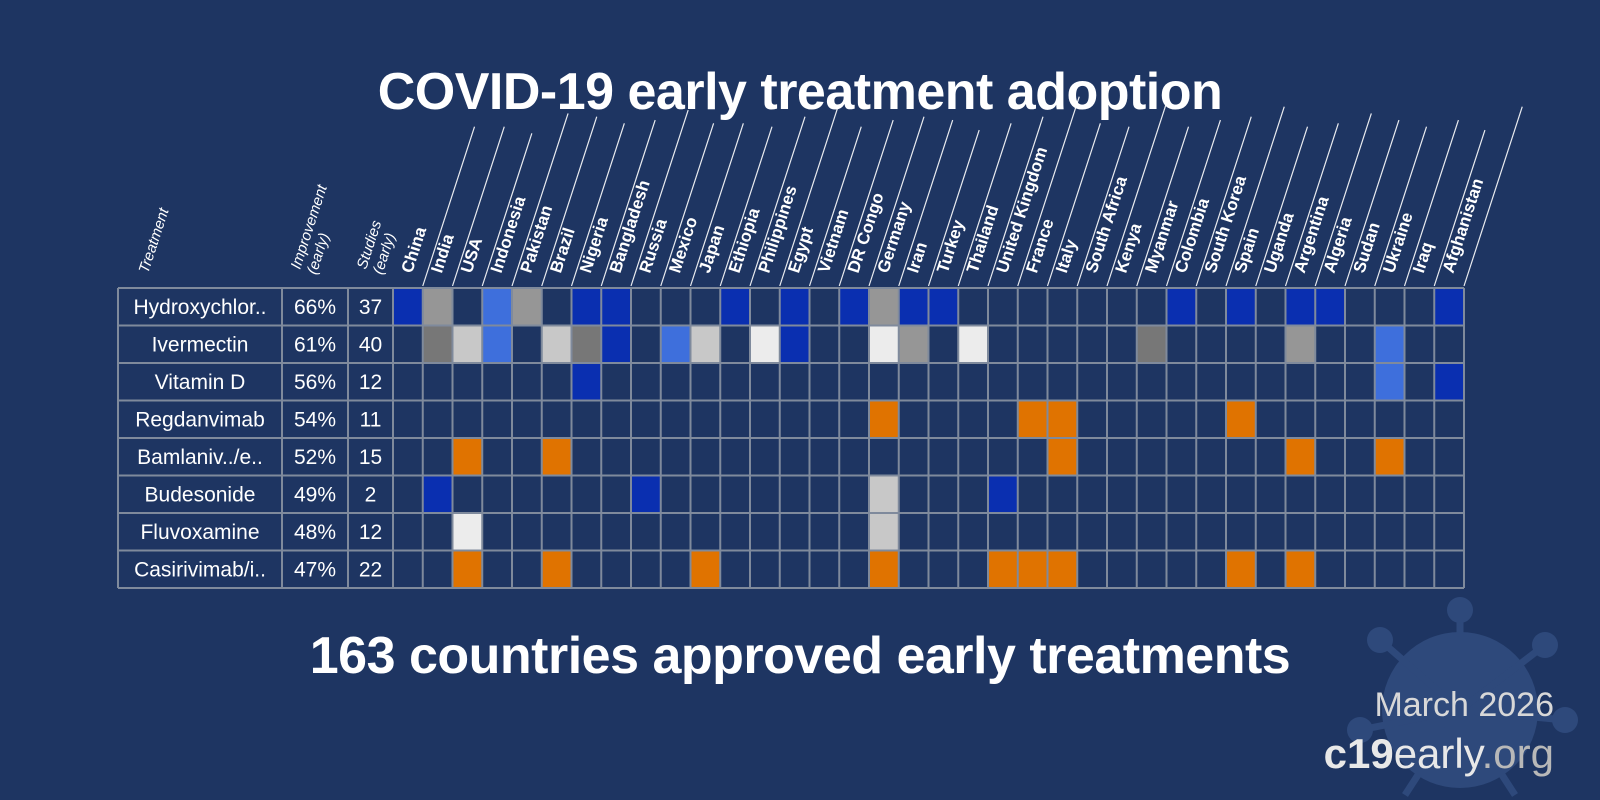  What do you see at coordinates (370, 569) in the screenshot?
I see `studies-value: 22` at bounding box center [370, 569].